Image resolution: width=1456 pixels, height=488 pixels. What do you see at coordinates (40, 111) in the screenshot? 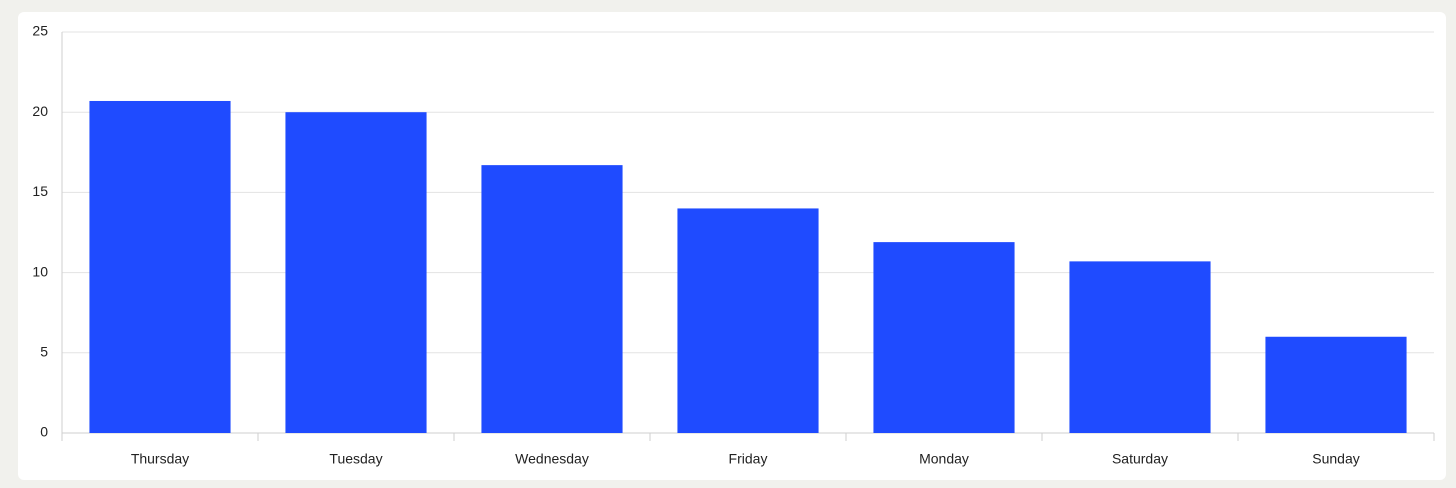
I see `y-tick-label: 20` at bounding box center [40, 111].